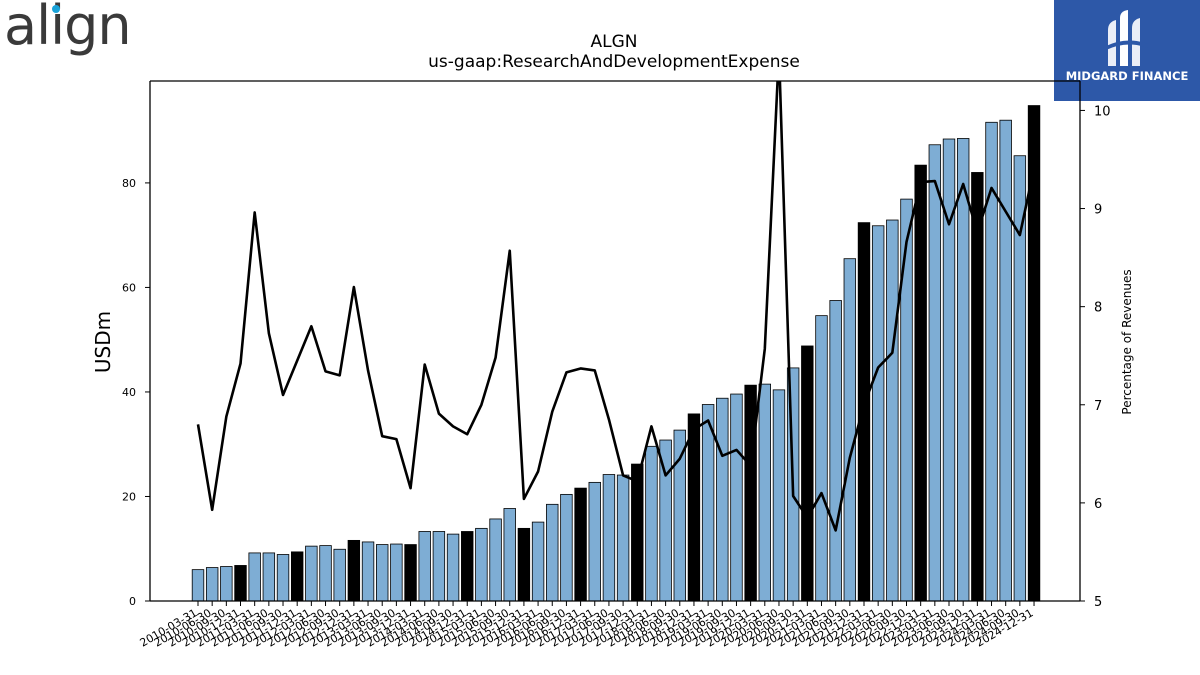  Describe the element at coordinates (1098, 504) in the screenshot. I see `y2-tick-label: 6` at that location.